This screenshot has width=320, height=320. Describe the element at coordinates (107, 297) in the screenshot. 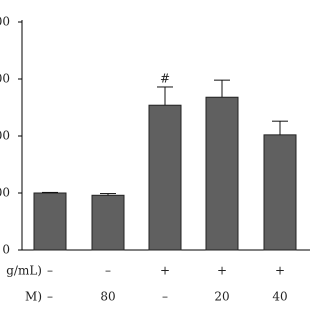

I see `row-value: 80` at that location.